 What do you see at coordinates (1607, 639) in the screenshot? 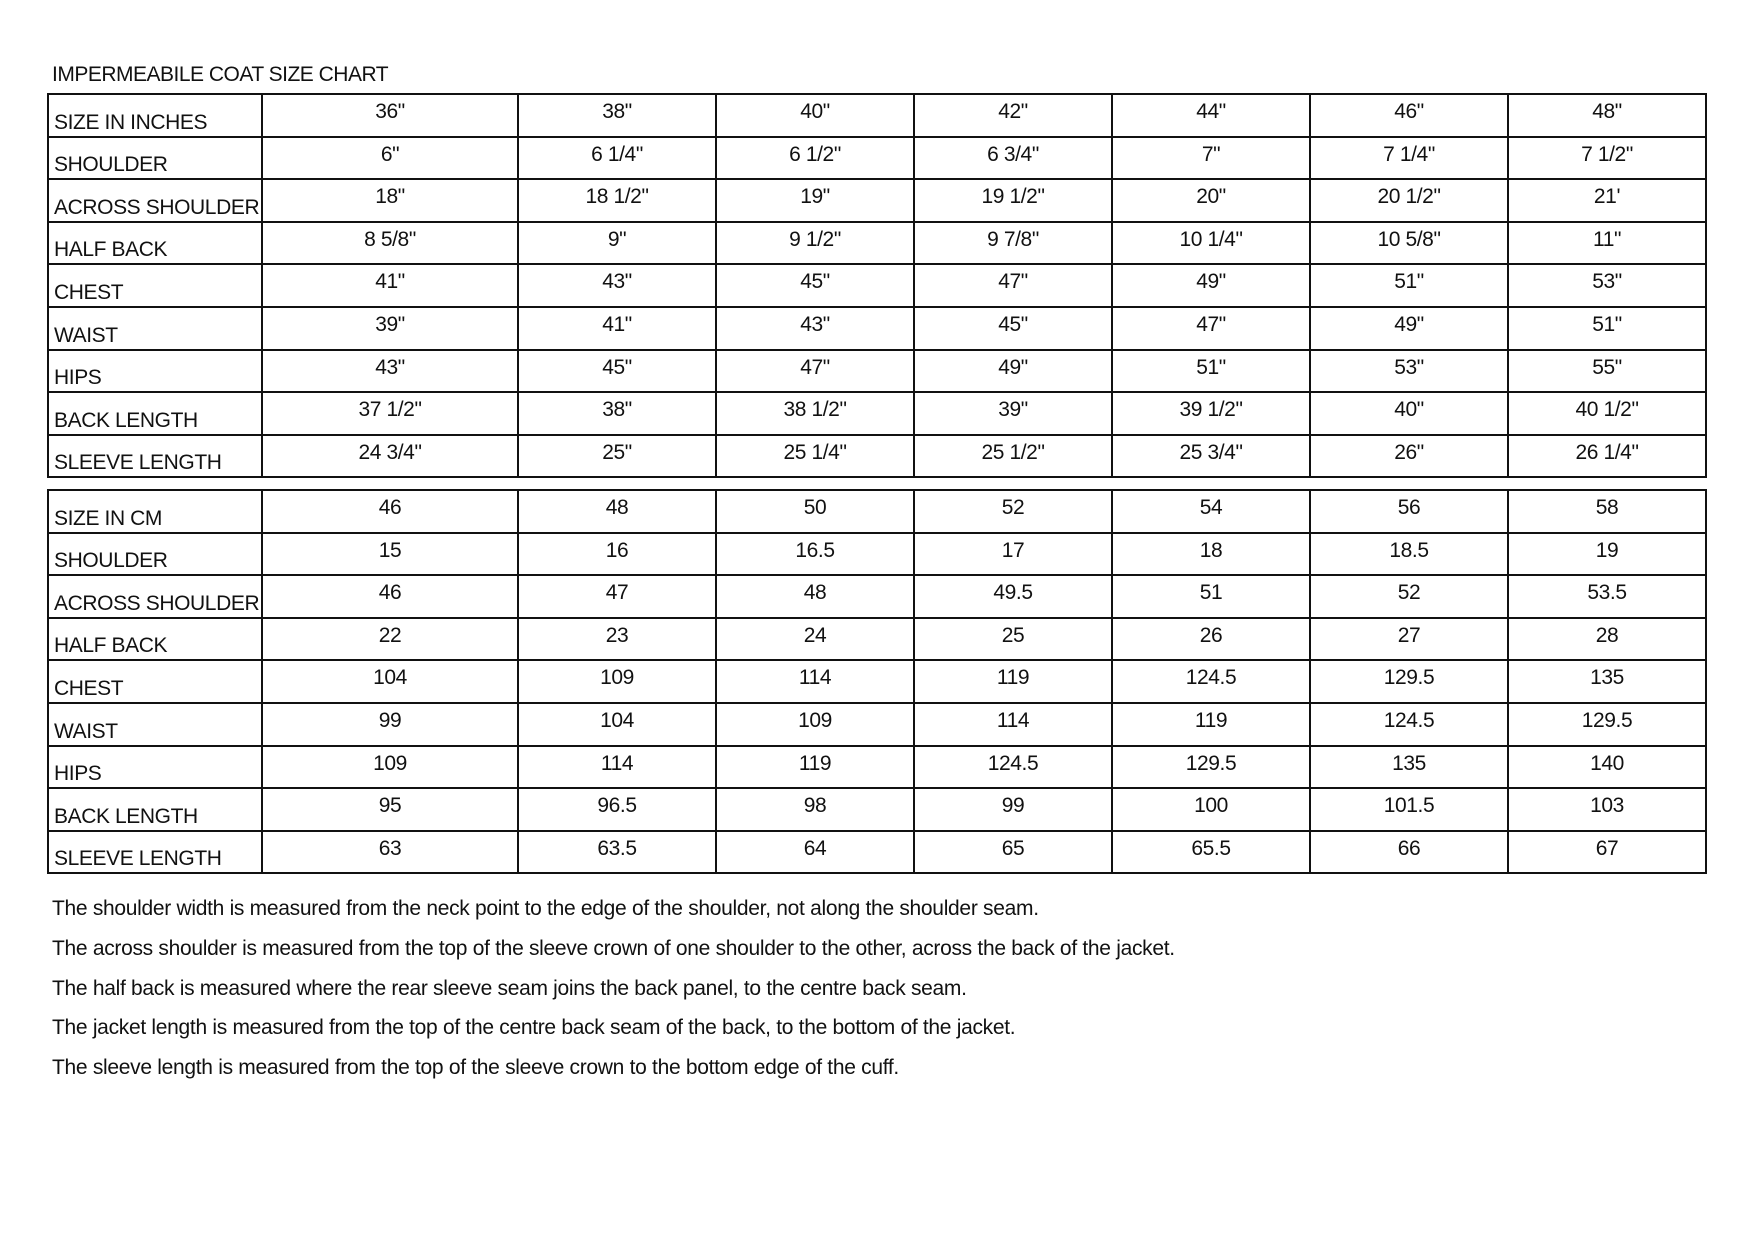
I see `table-cell: 28` at bounding box center [1607, 639].